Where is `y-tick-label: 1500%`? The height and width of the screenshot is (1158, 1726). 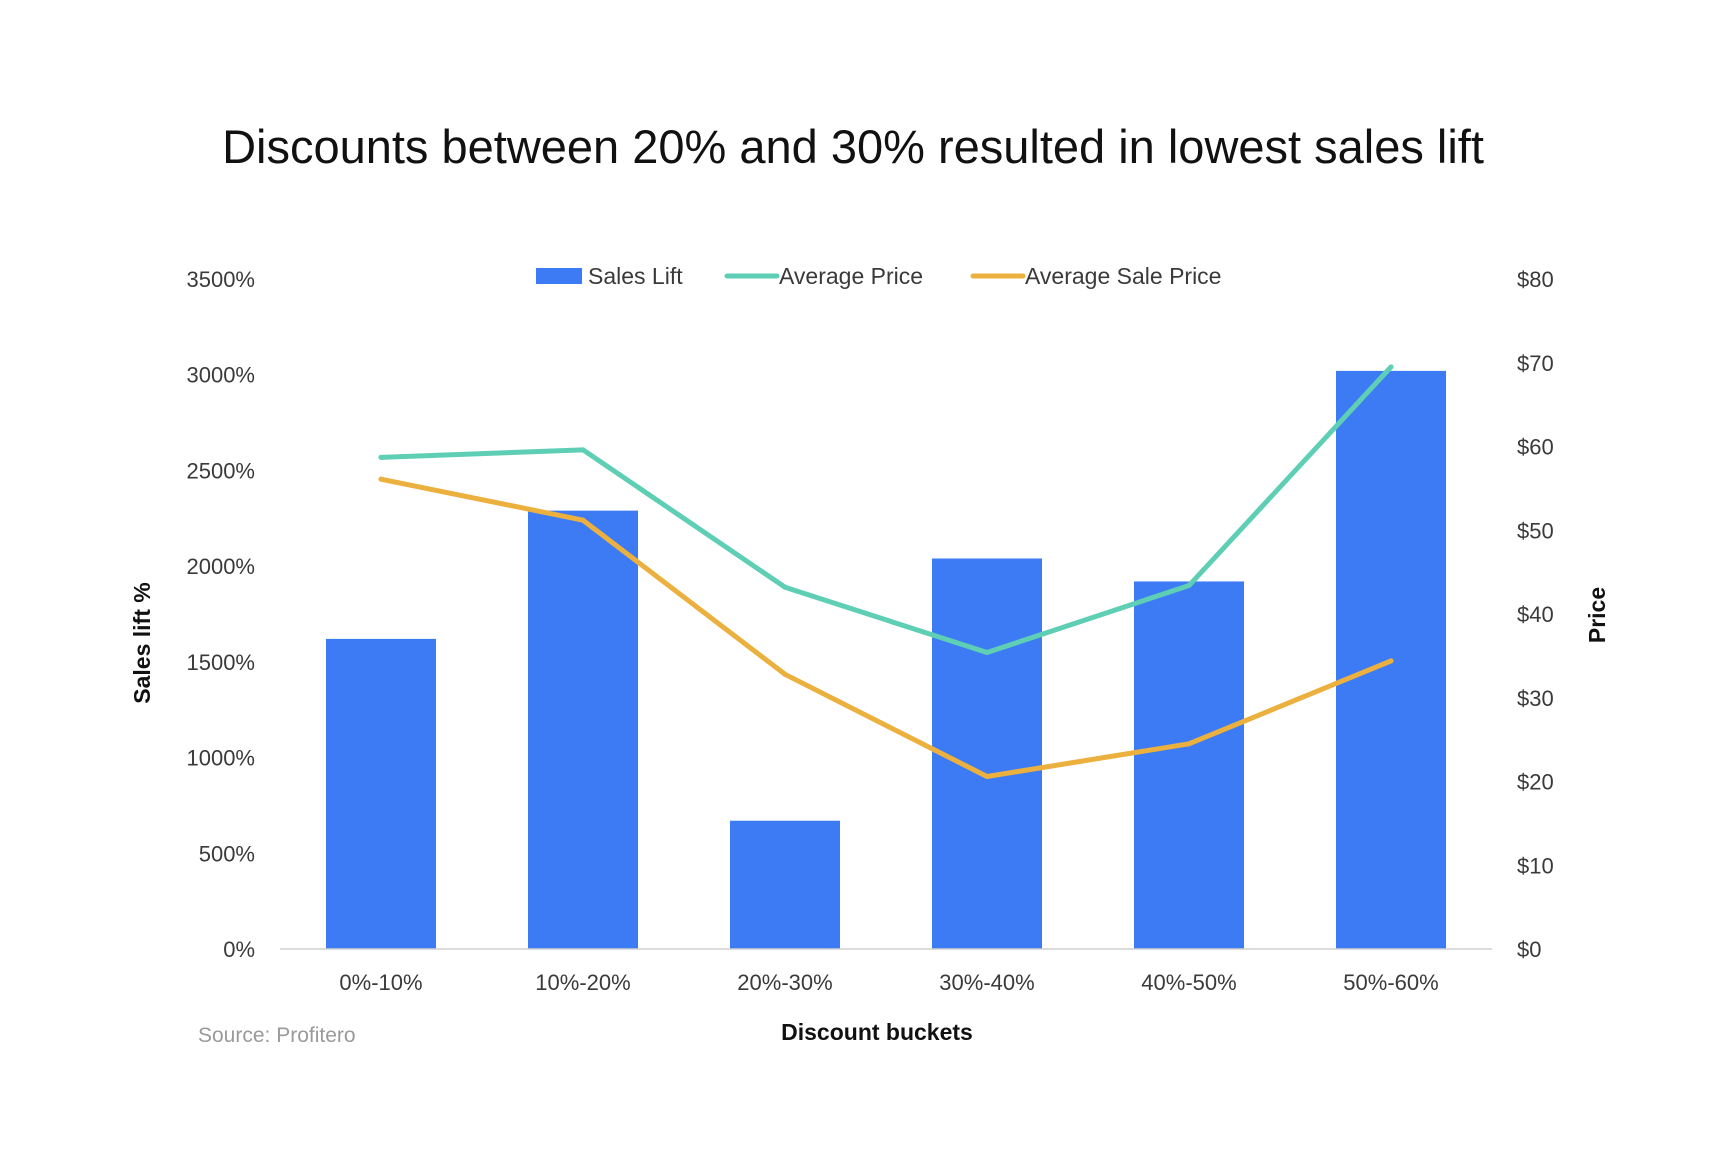
y-tick-label: 1500% is located at coordinates (220, 662).